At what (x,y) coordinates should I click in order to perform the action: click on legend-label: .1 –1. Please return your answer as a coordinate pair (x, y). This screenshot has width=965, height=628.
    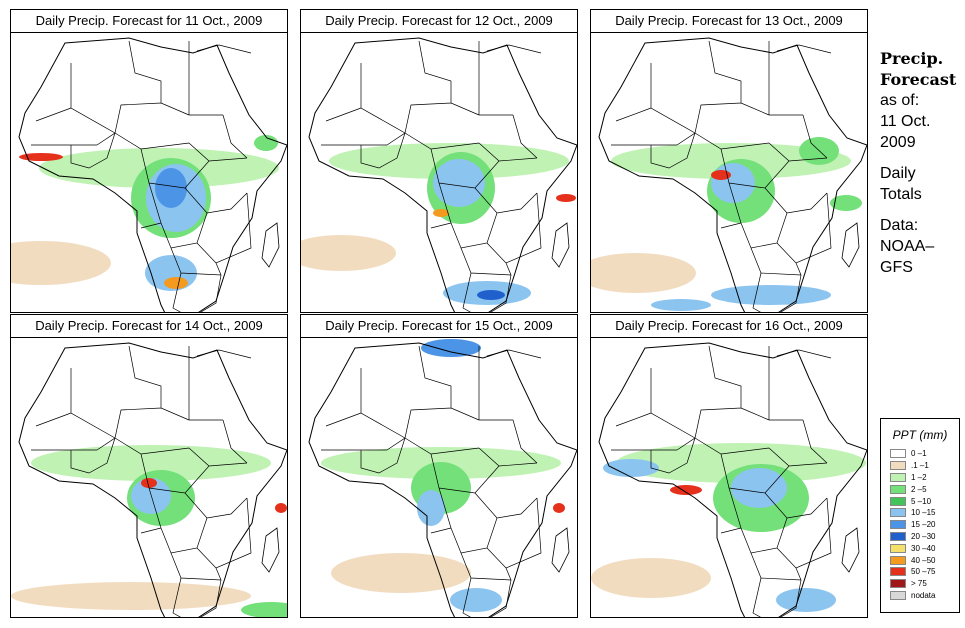
    Looking at the image, I should click on (920, 466).